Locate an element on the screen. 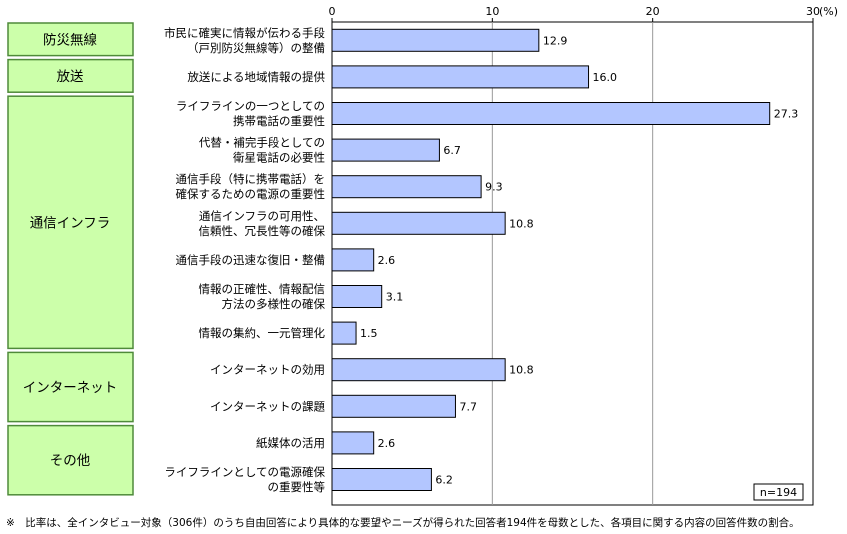 Image resolution: width=847 pixels, height=534 pixels. group-label: 通信インフラ is located at coordinates (70, 223).